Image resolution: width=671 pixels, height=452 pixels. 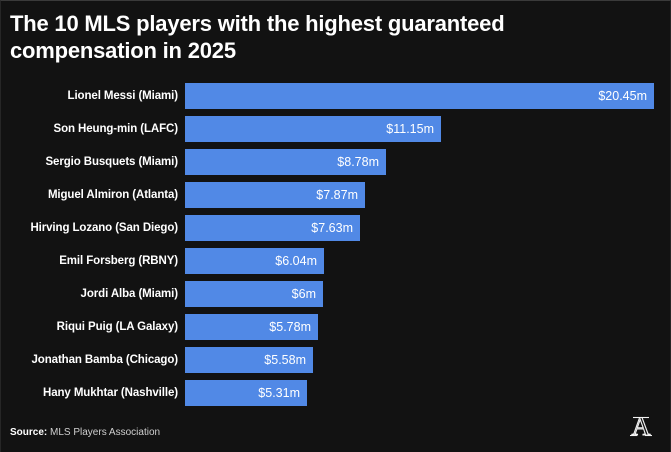 I want to click on bar-row: Hany Mukhtar (Nashville) $5.31m, so click(x=335, y=393).